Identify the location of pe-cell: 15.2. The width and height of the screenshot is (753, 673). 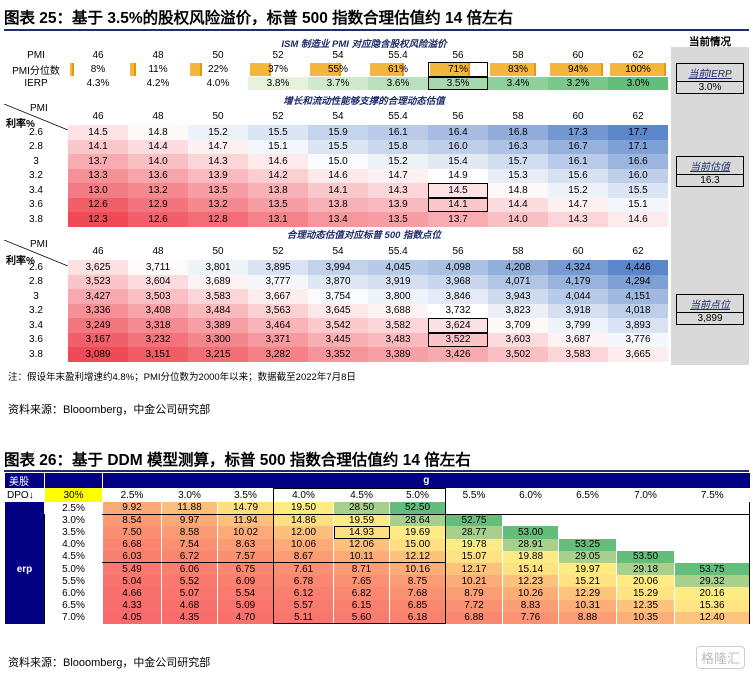
(218, 132).